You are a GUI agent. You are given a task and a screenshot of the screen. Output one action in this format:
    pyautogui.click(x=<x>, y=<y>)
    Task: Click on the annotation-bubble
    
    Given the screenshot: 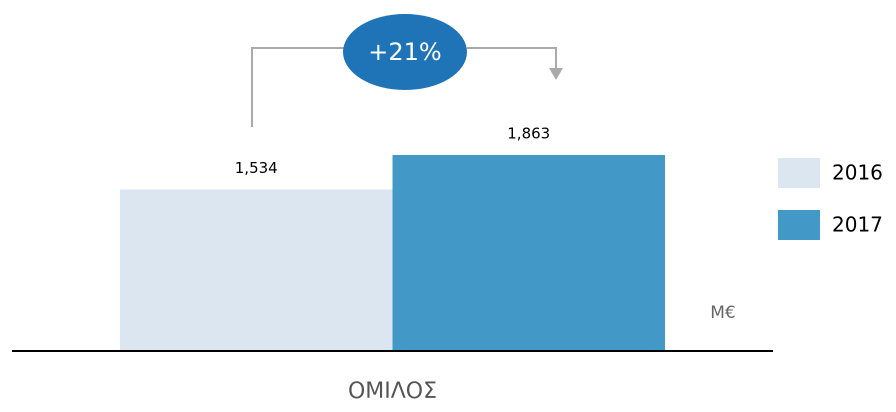 What is the action you would take?
    pyautogui.click(x=405, y=52)
    